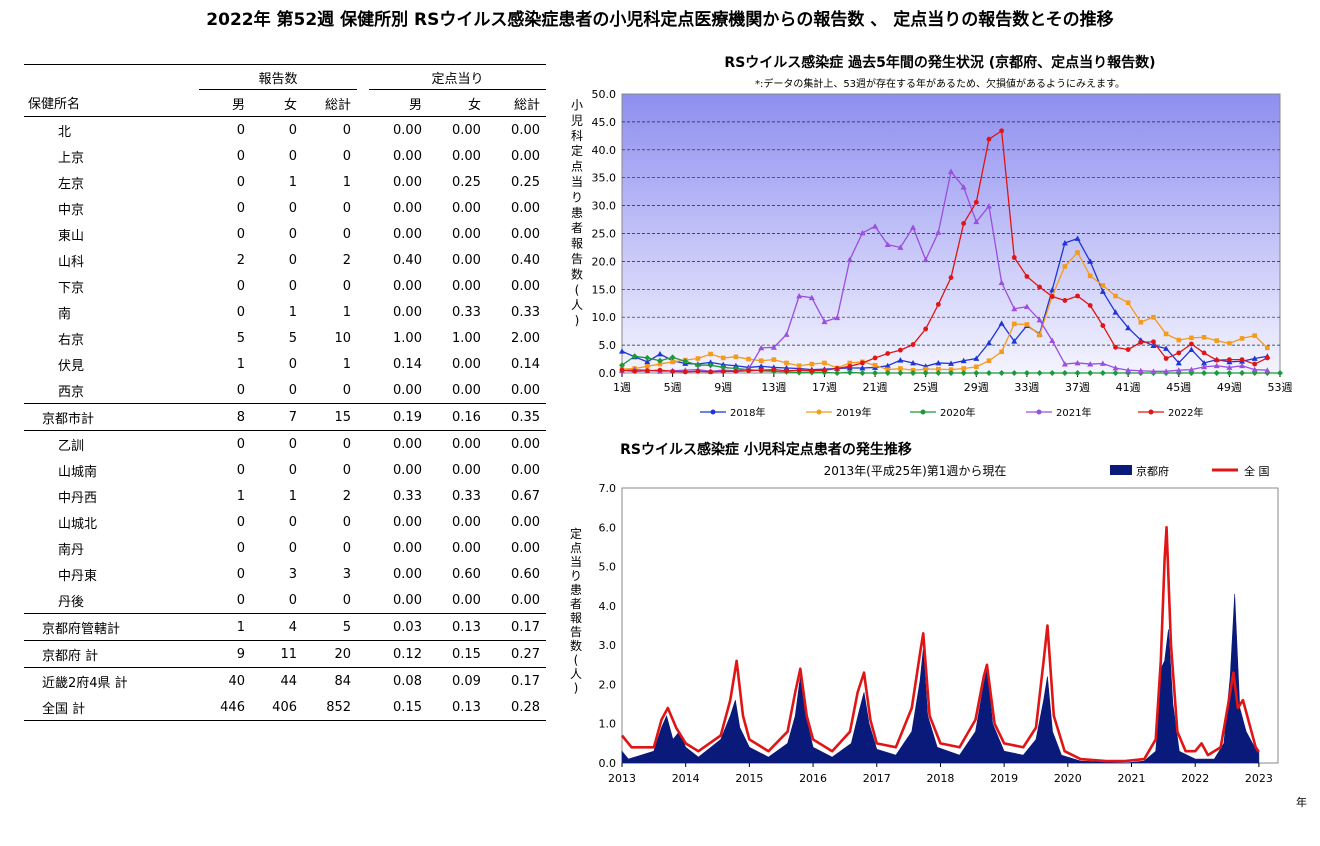 The width and height of the screenshot is (1320, 846). What do you see at coordinates (65, 314) in the screenshot?
I see `row-name: 南` at bounding box center [65, 314].